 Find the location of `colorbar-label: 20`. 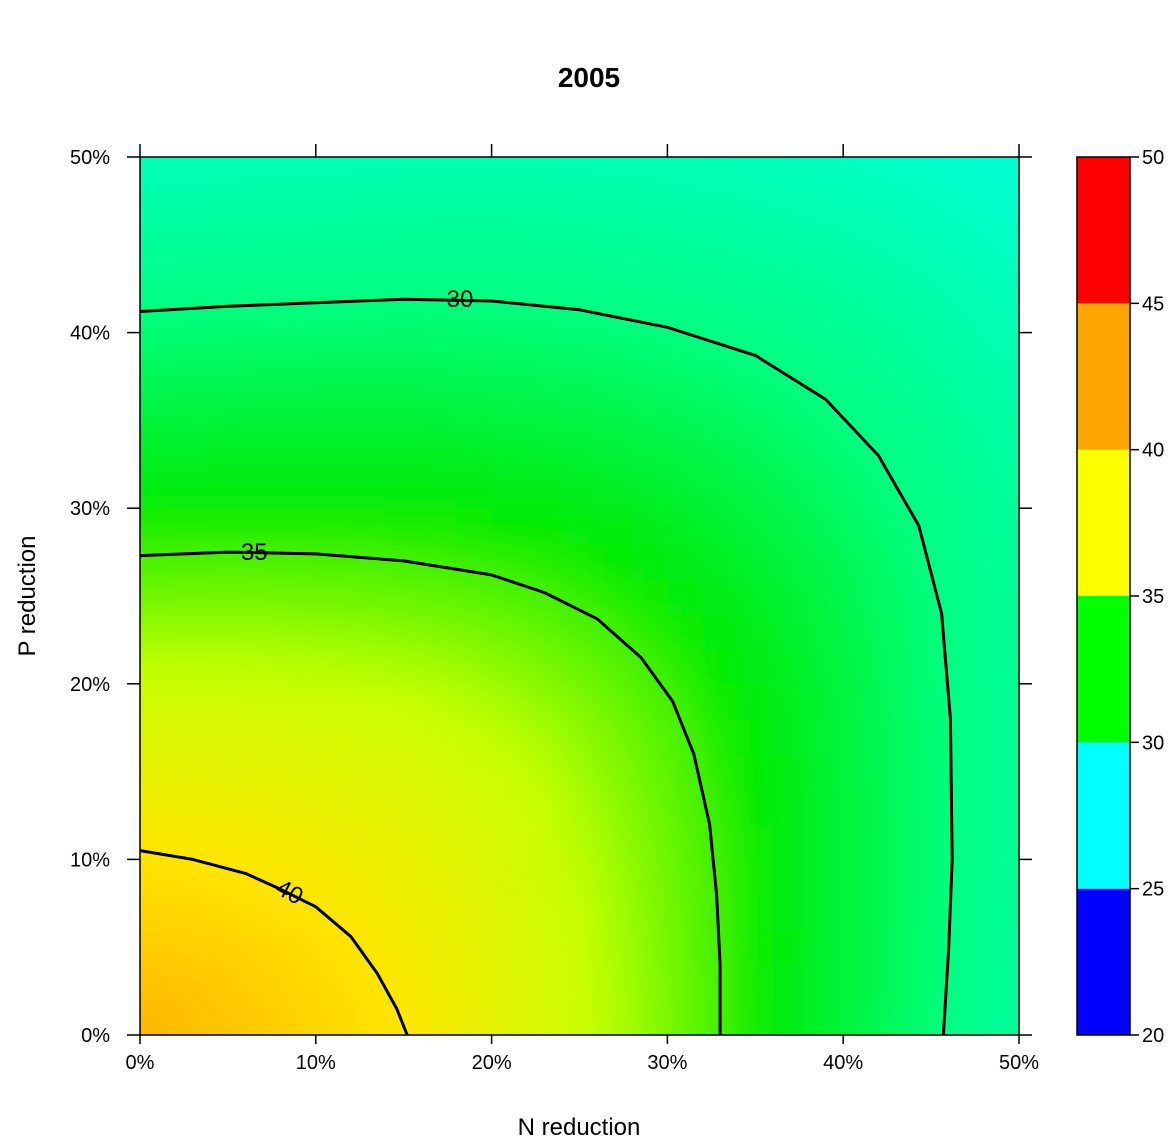

colorbar-label: 20 is located at coordinates (1153, 1036).